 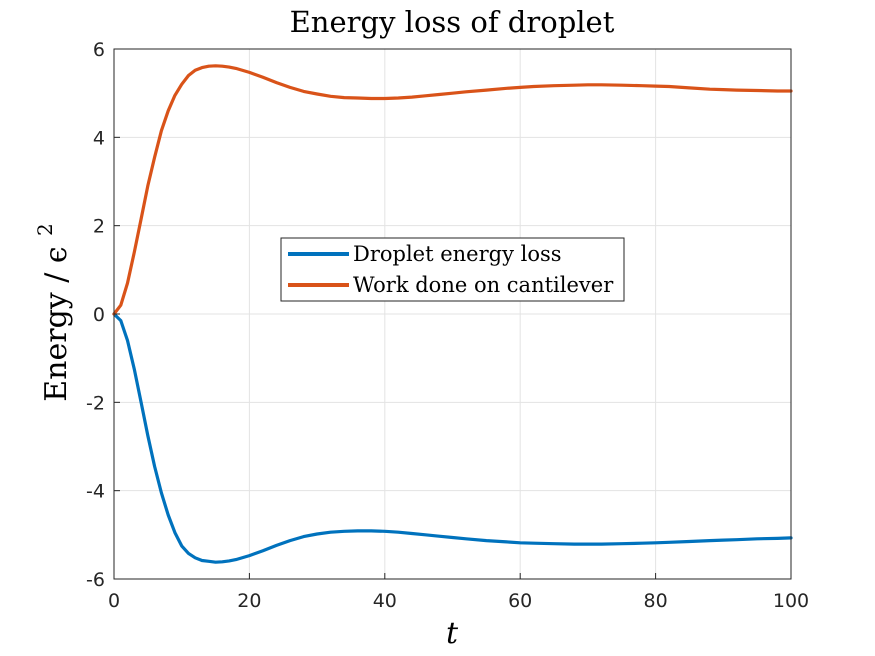 I want to click on y-axis-label-superscript: 2, so click(x=45, y=229).